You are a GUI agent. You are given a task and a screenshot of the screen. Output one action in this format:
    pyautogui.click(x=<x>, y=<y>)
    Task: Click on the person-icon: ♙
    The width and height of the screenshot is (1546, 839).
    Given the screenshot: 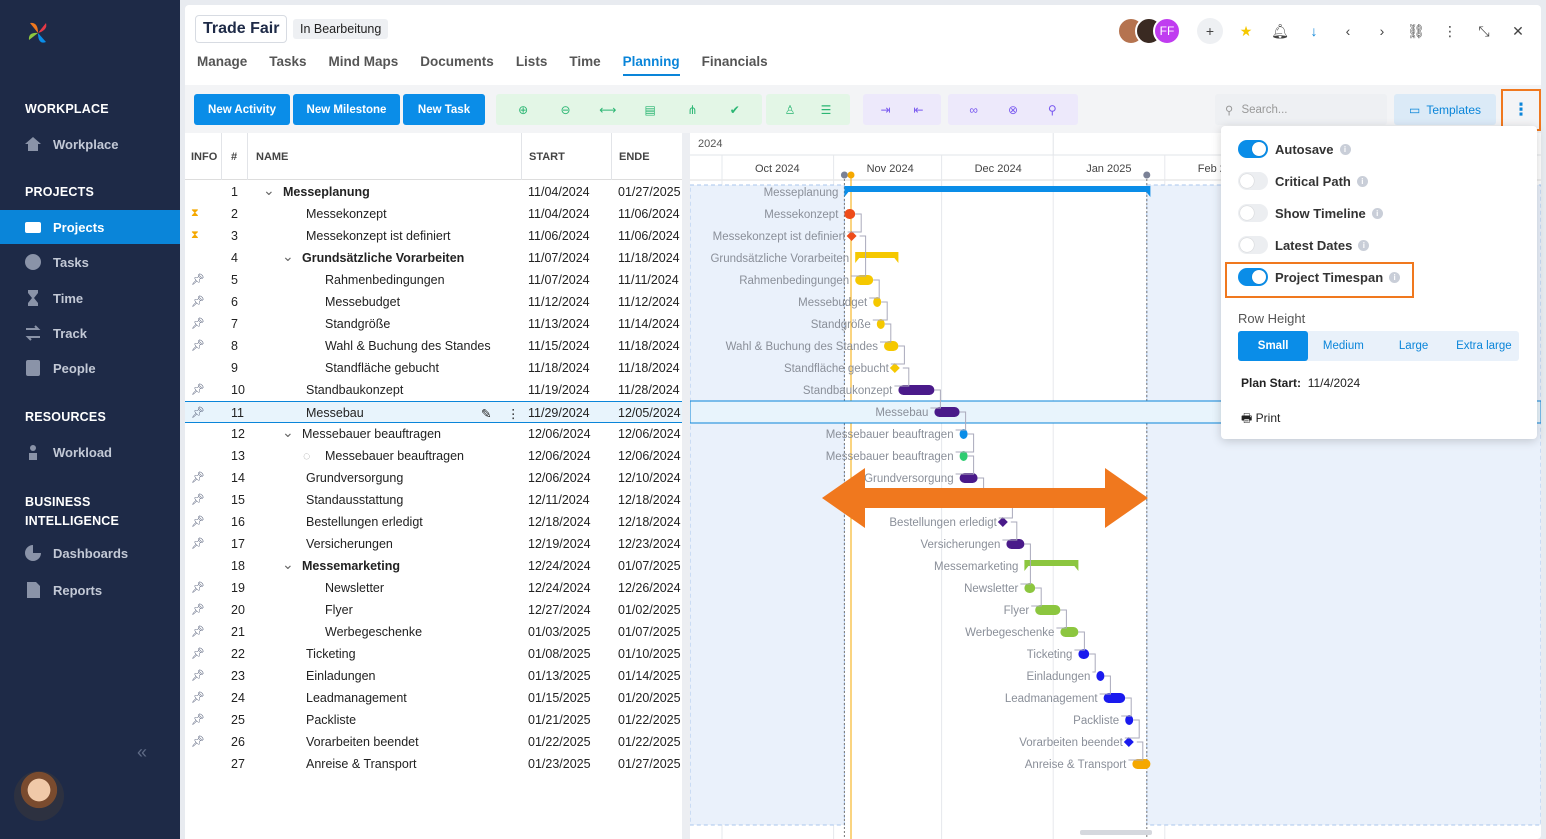 What is the action you would take?
    pyautogui.click(x=790, y=109)
    